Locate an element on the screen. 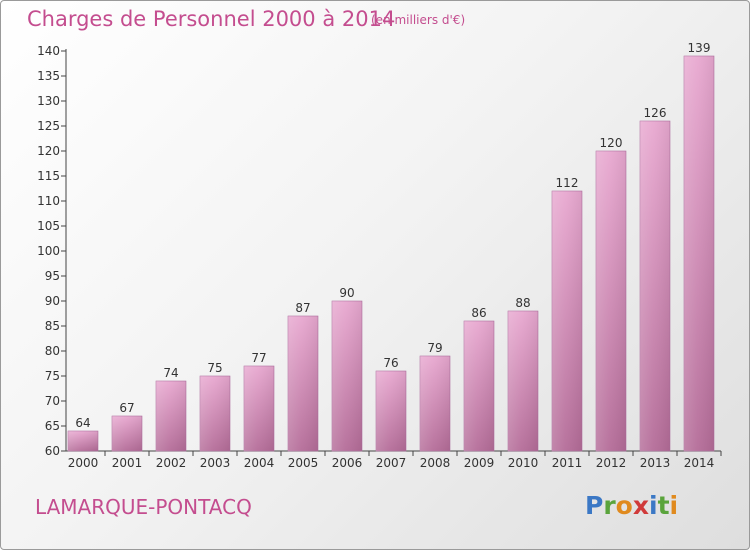 Image resolution: width=750 pixels, height=550 pixels. x-tick-label: 2001 is located at coordinates (127, 463).